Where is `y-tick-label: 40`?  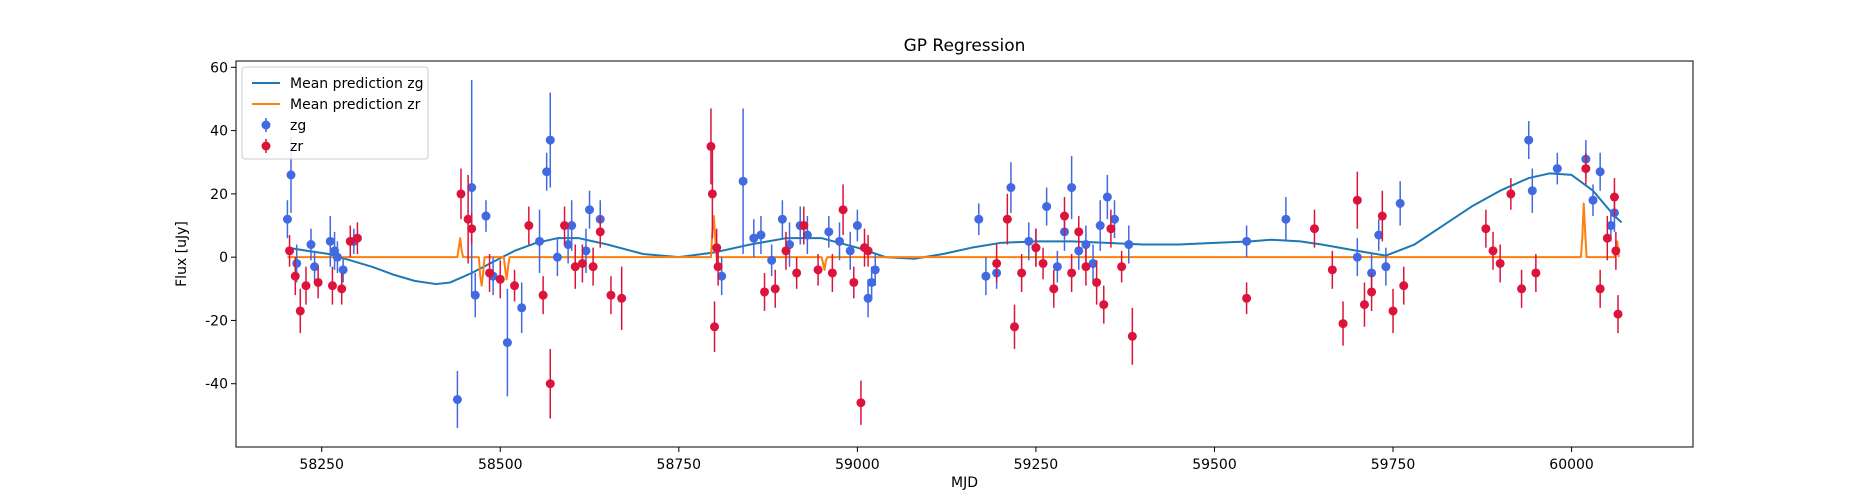 y-tick-label: 40 is located at coordinates (219, 132).